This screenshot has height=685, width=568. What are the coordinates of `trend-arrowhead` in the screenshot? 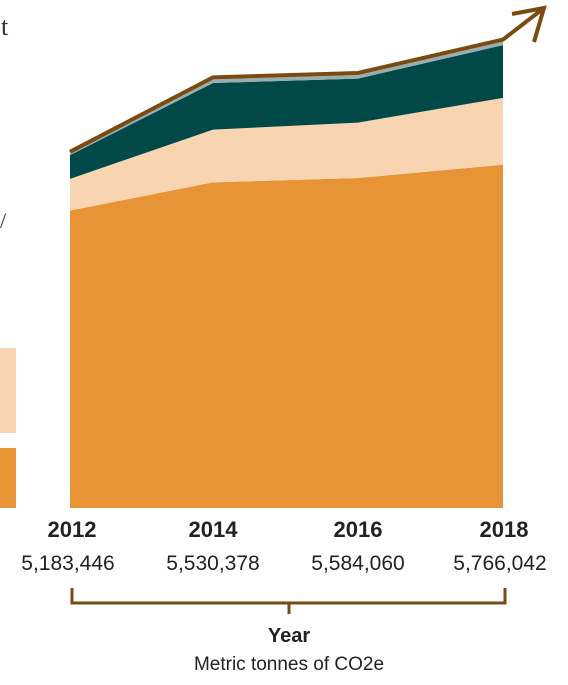 It's located at (529, 24).